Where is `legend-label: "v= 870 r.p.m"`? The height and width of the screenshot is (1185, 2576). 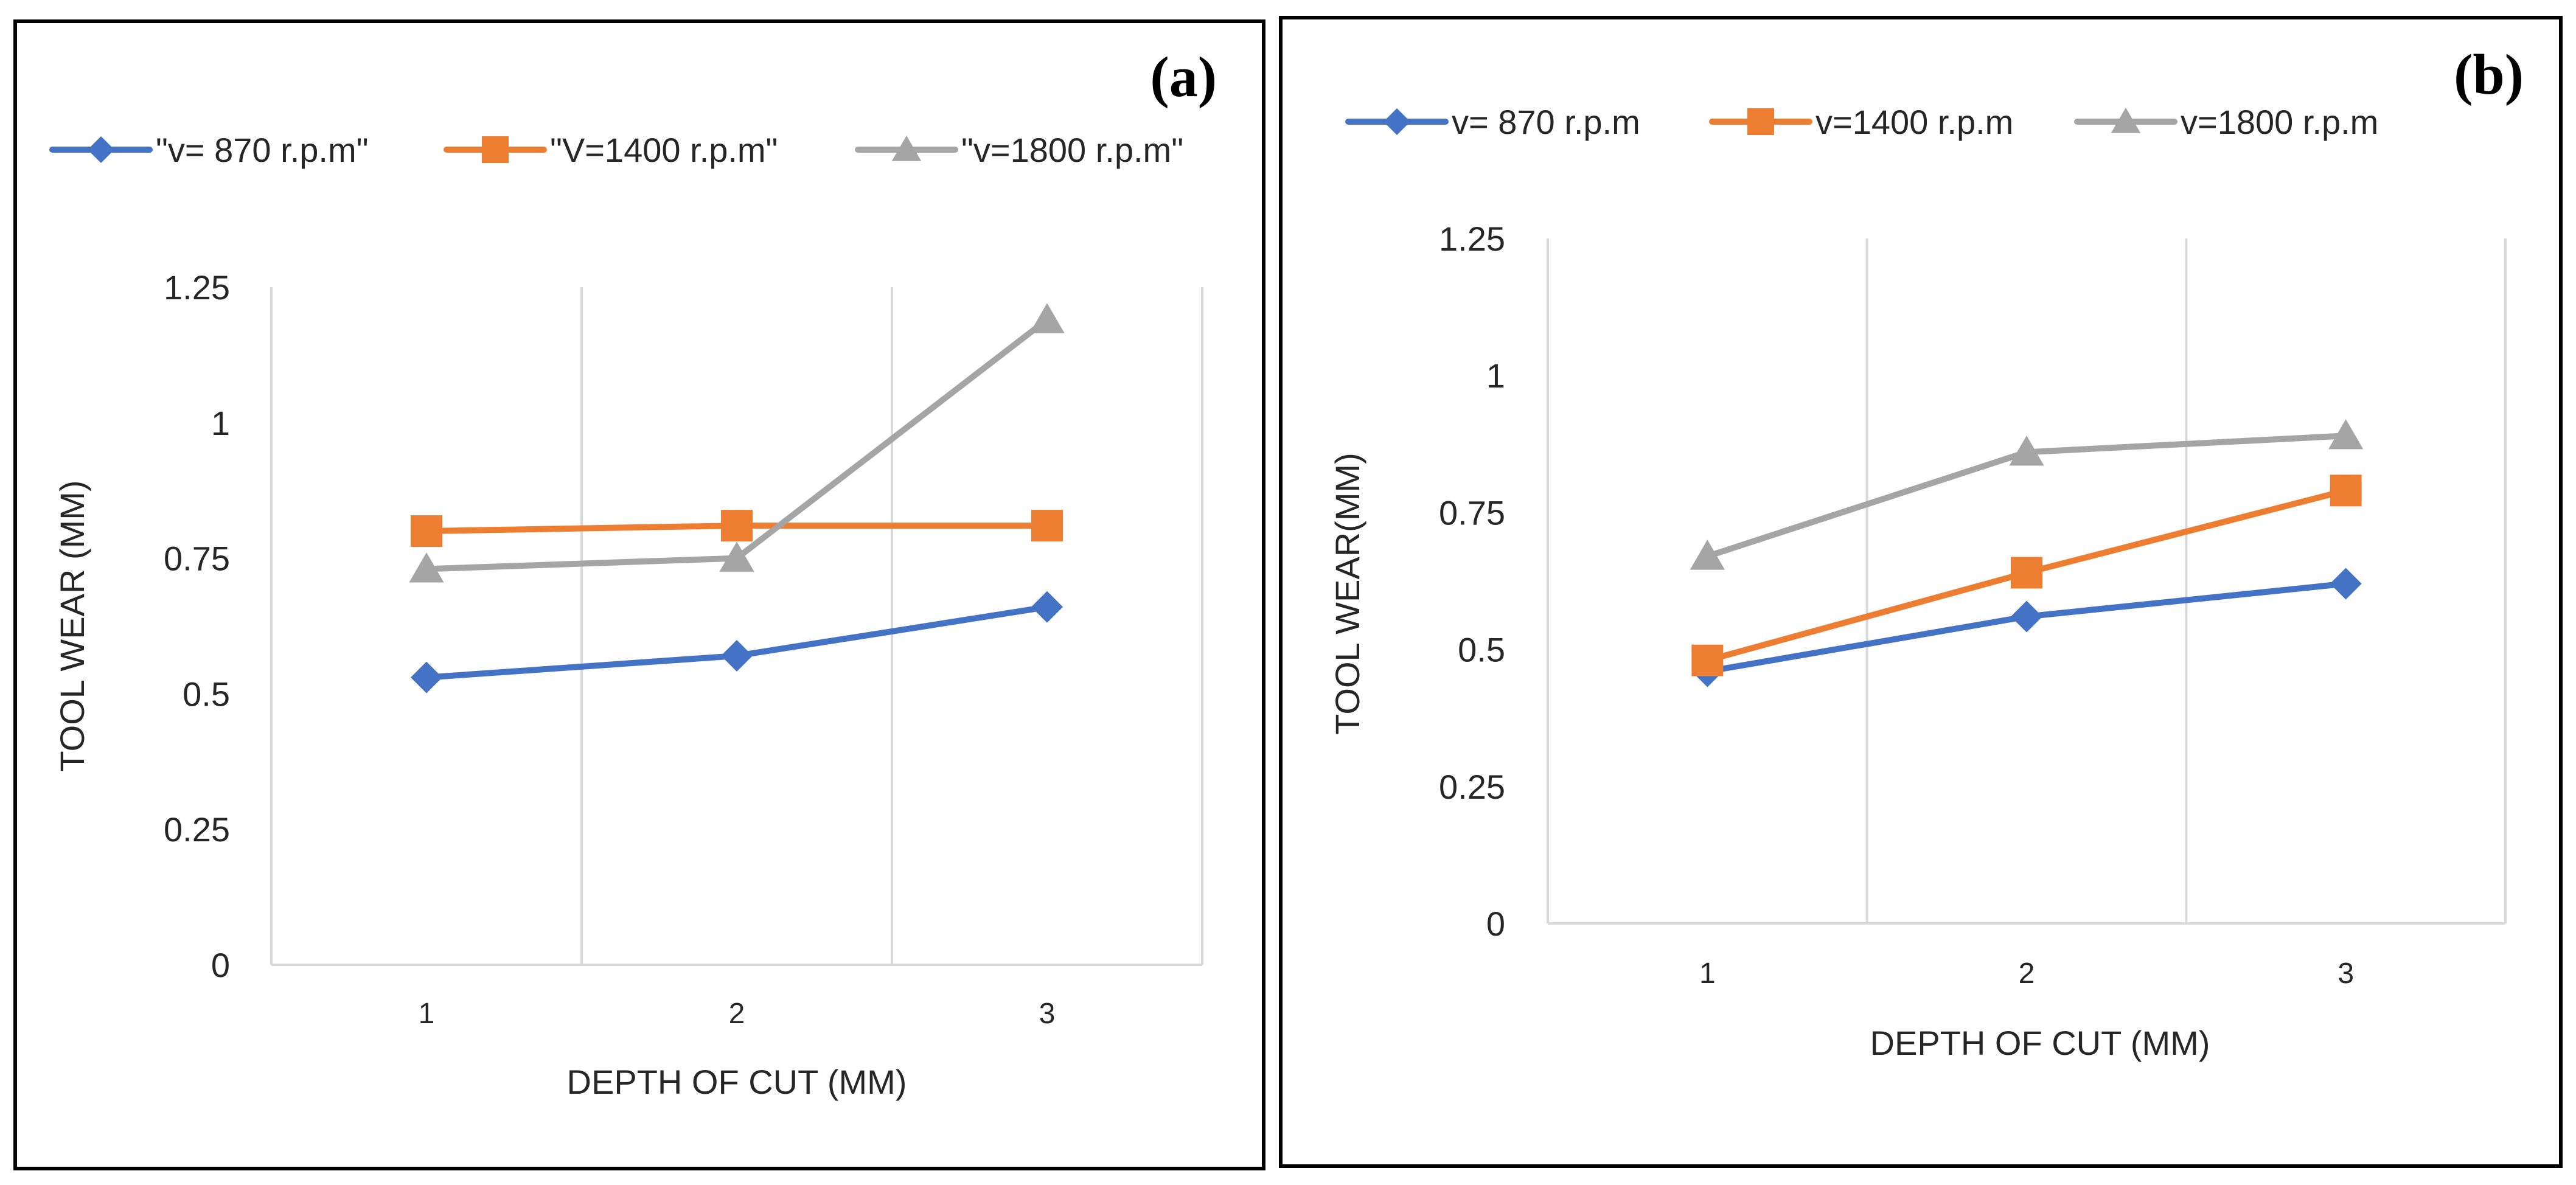
legend-label: "v= 870 r.p.m" is located at coordinates (262, 150).